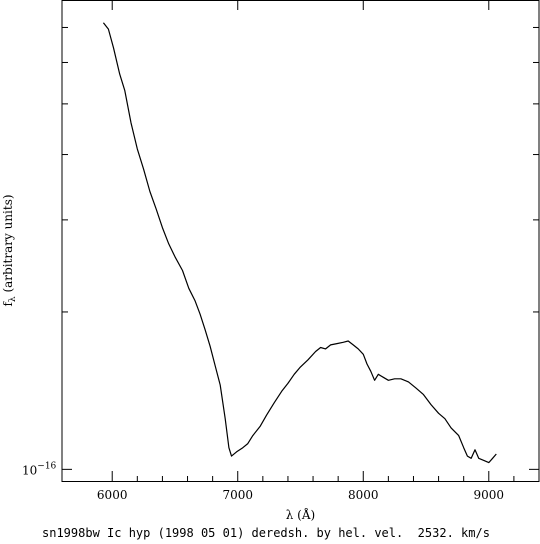  I want to click on y-axis-title-main: f, so click(8, 304).